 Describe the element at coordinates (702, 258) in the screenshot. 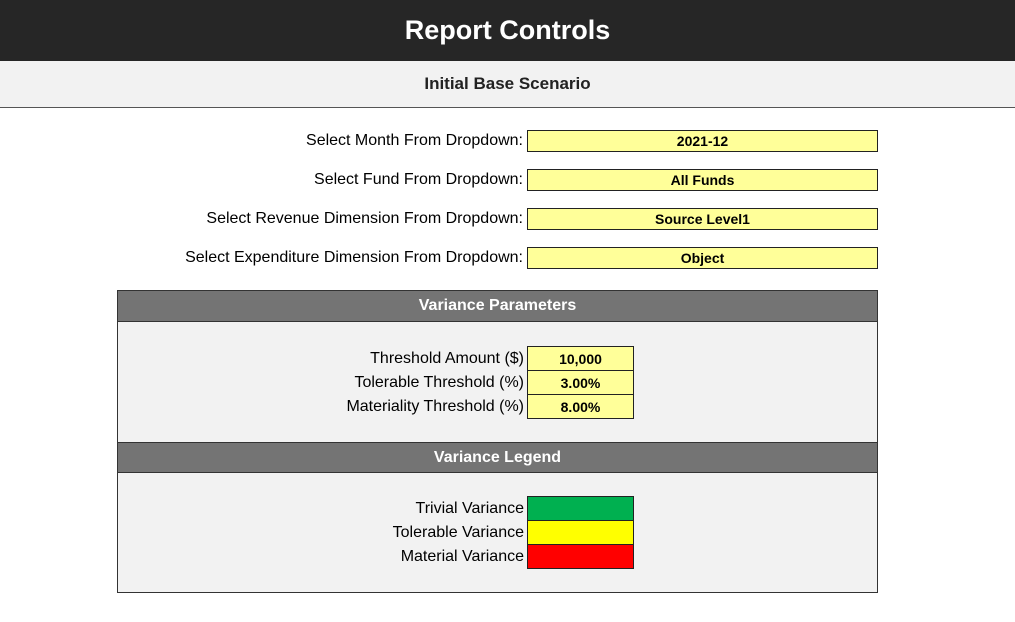

I see `dropdown: Object` at that location.